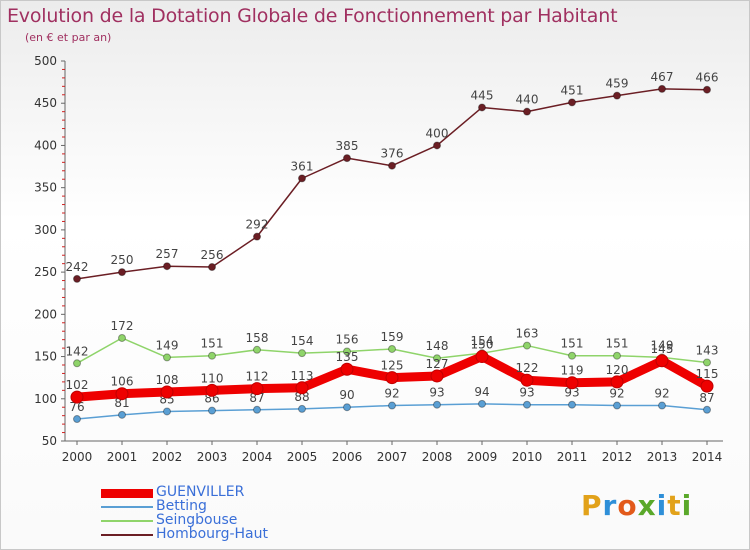 The height and width of the screenshot is (550, 750). I want to click on x-tick-label: 2008, so click(437, 457).